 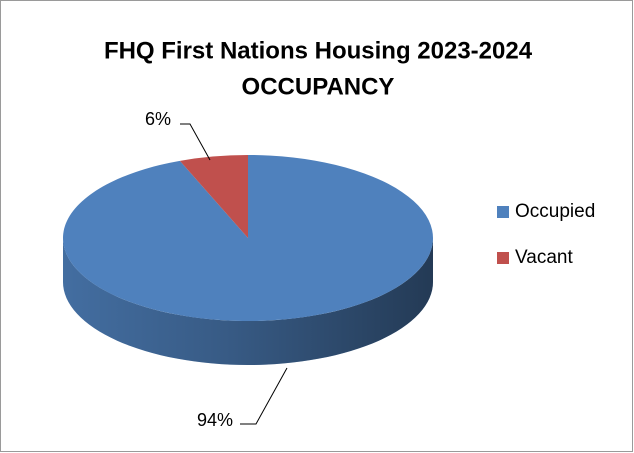 What do you see at coordinates (544, 257) in the screenshot?
I see `legend-label: Vacant` at bounding box center [544, 257].